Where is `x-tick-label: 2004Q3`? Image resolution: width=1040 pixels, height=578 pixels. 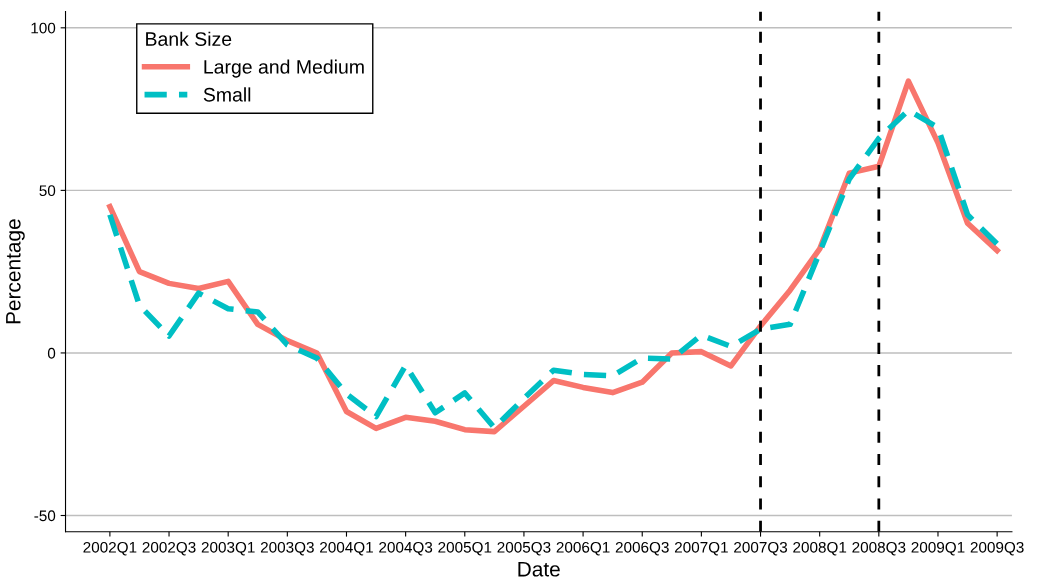 x-tick-label: 2004Q3 is located at coordinates (406, 548).